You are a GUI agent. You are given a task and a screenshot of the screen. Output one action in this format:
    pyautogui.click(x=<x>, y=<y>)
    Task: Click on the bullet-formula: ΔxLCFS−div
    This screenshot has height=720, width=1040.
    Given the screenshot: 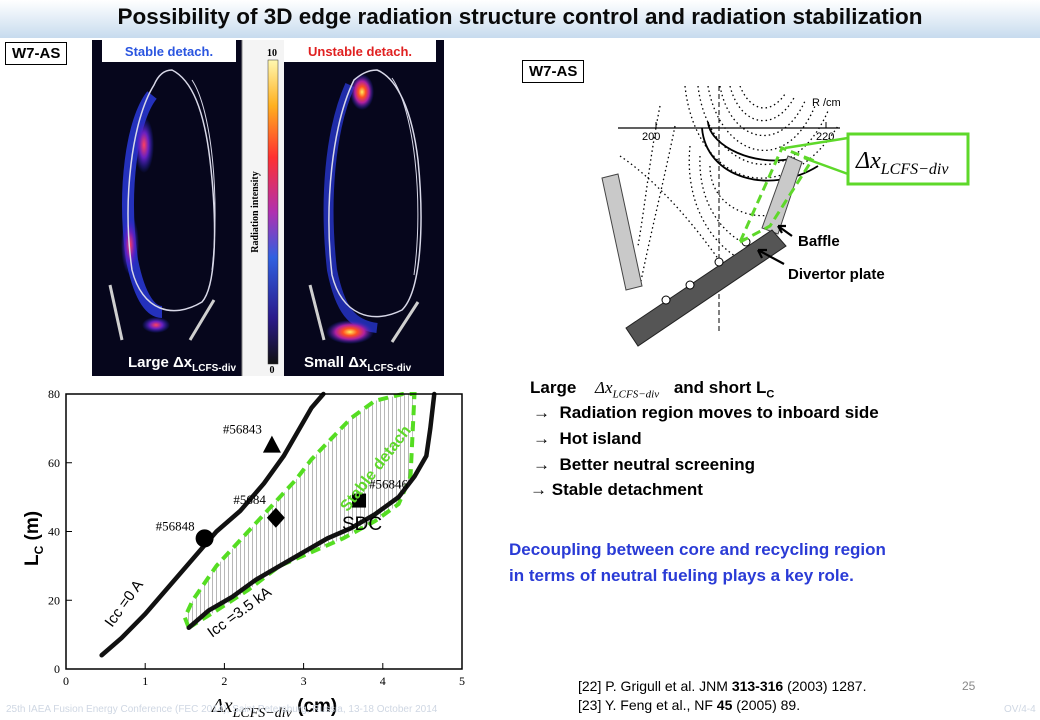 What is the action you would take?
    pyautogui.click(x=627, y=389)
    